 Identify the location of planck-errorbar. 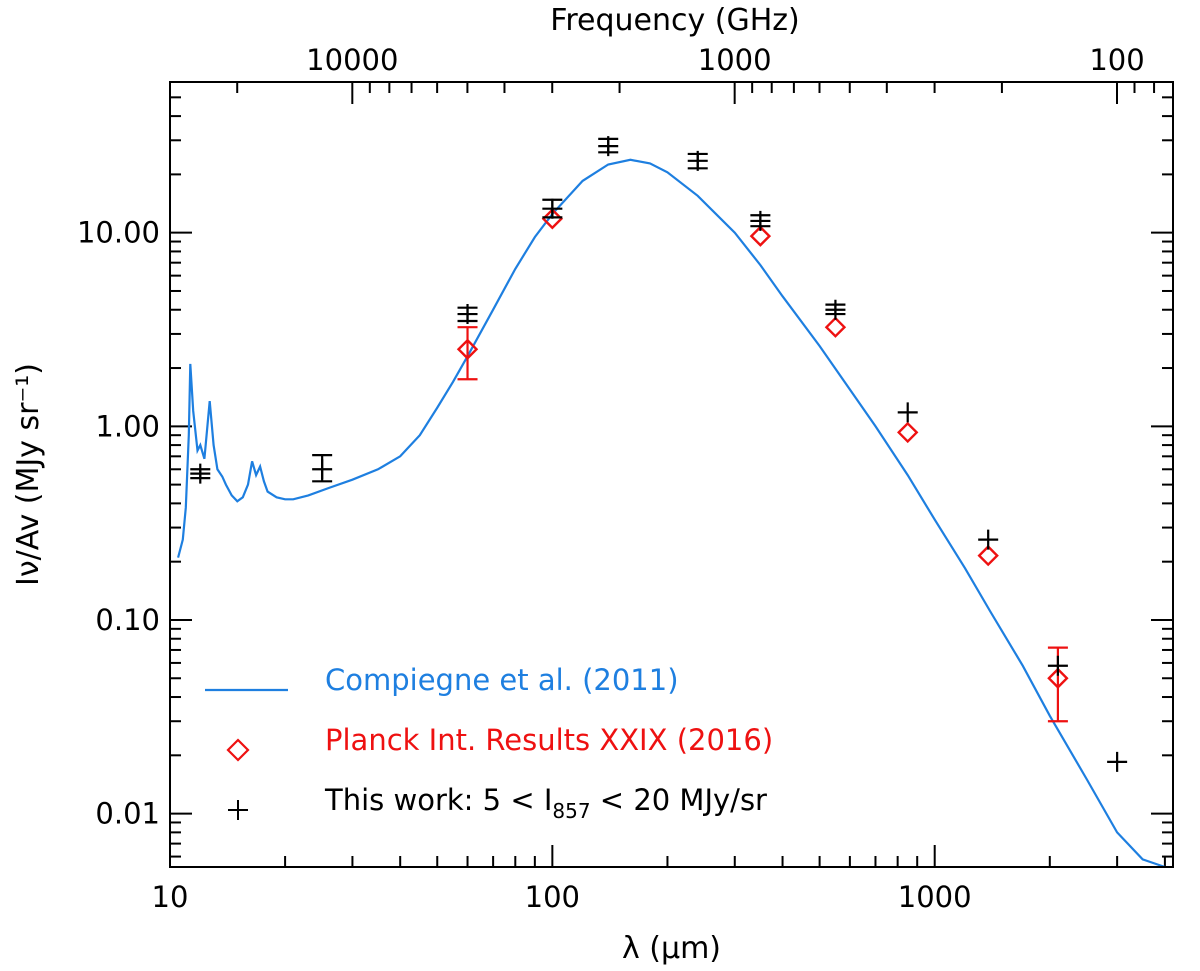
(467, 353).